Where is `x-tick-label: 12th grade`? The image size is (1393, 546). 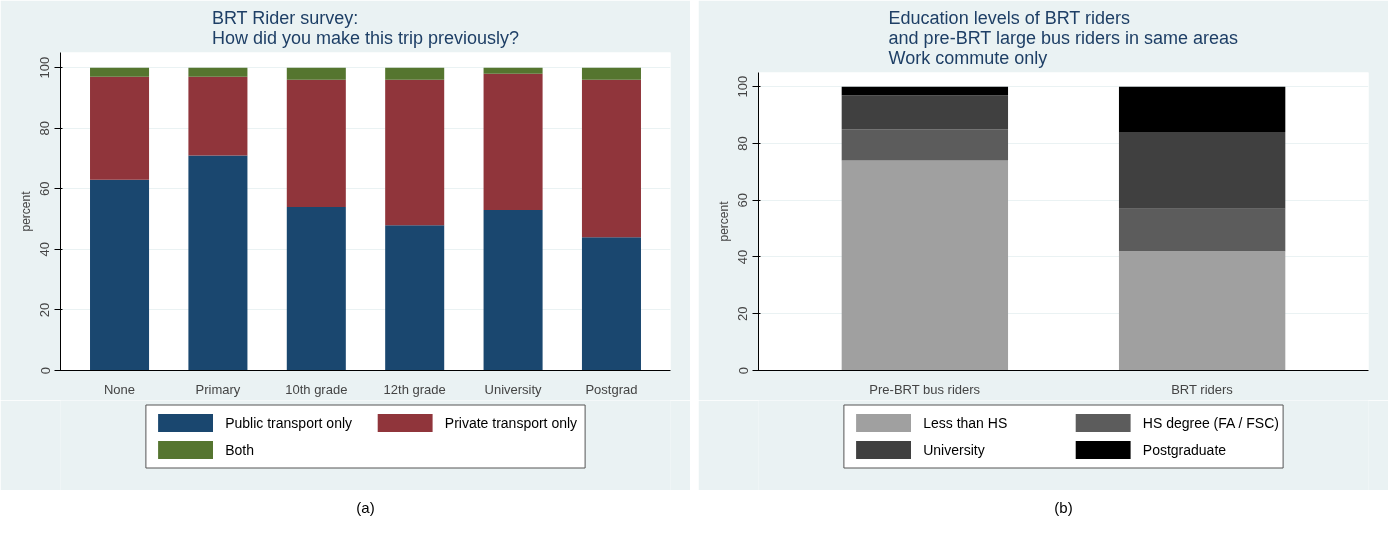
x-tick-label: 12th grade is located at coordinates (414, 389).